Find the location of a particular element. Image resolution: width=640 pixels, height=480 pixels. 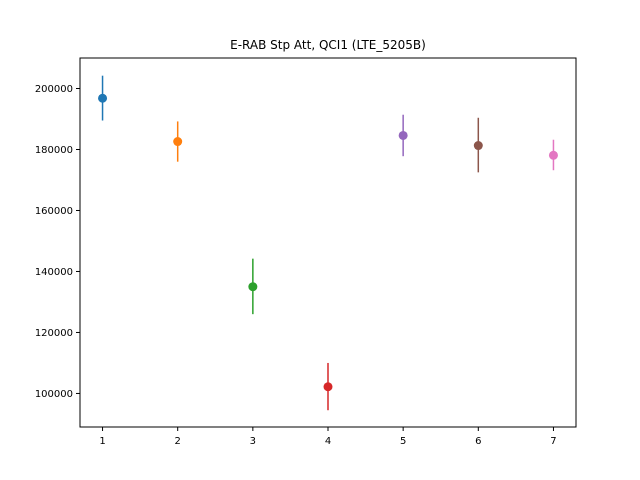

x-axis: 1 2 3 4 5 6 7 is located at coordinates (328, 437).